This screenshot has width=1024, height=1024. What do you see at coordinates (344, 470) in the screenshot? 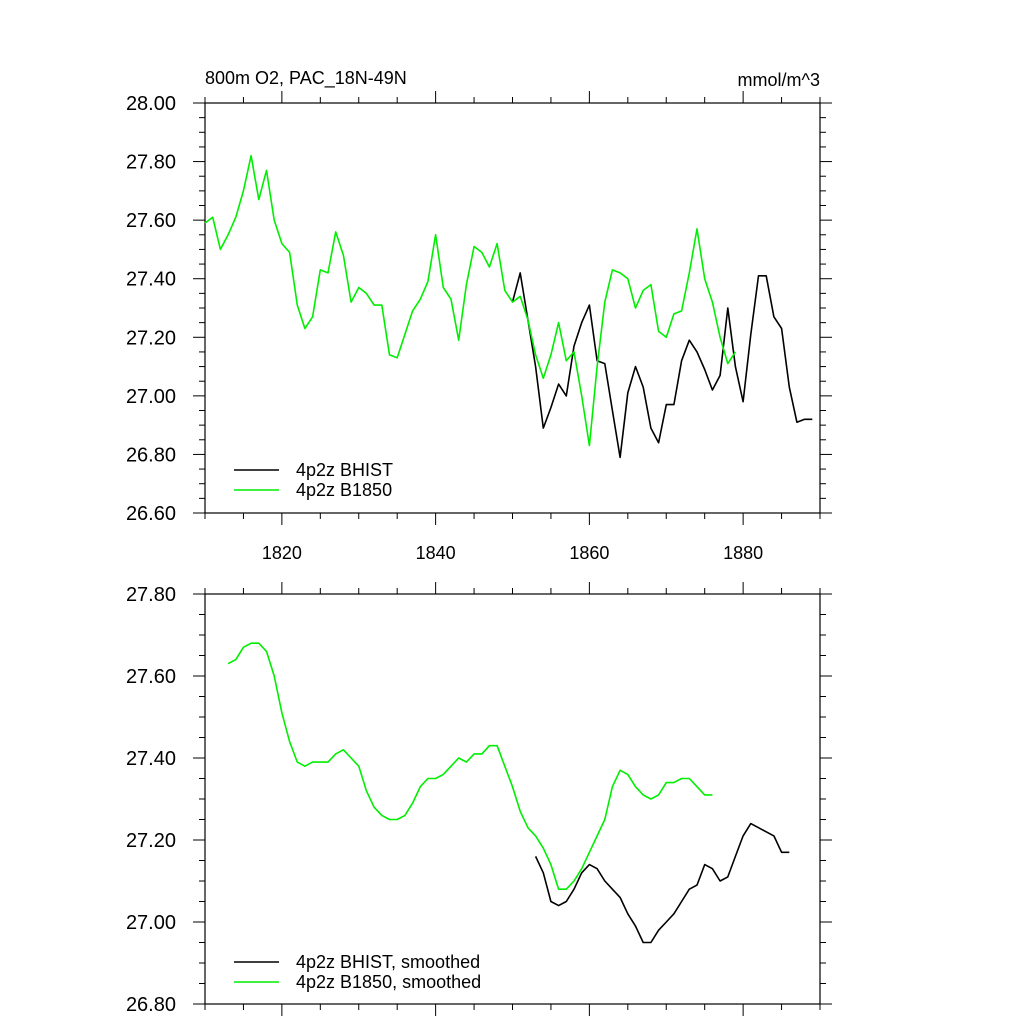
I see `legend-label: 4p2z BHIST` at bounding box center [344, 470].